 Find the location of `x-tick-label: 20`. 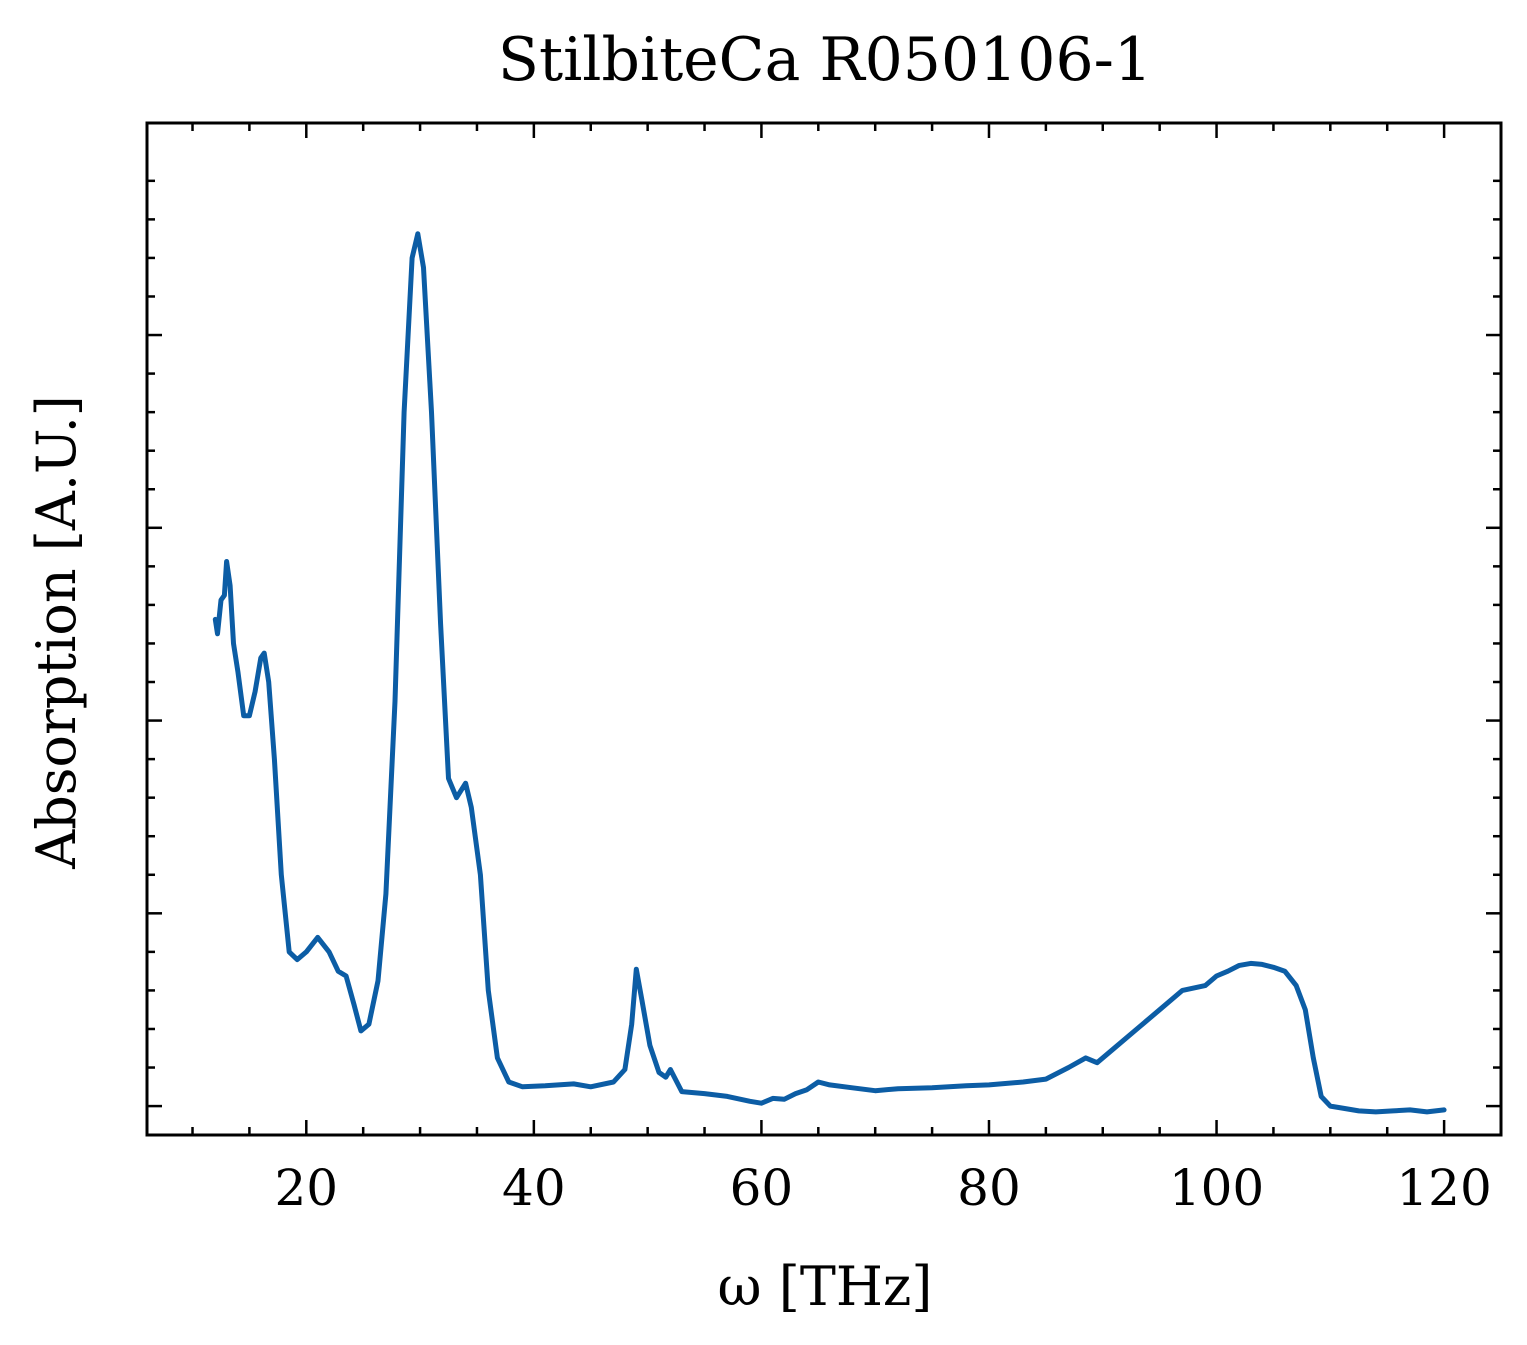

x-tick-label: 20 is located at coordinates (306, 1188).